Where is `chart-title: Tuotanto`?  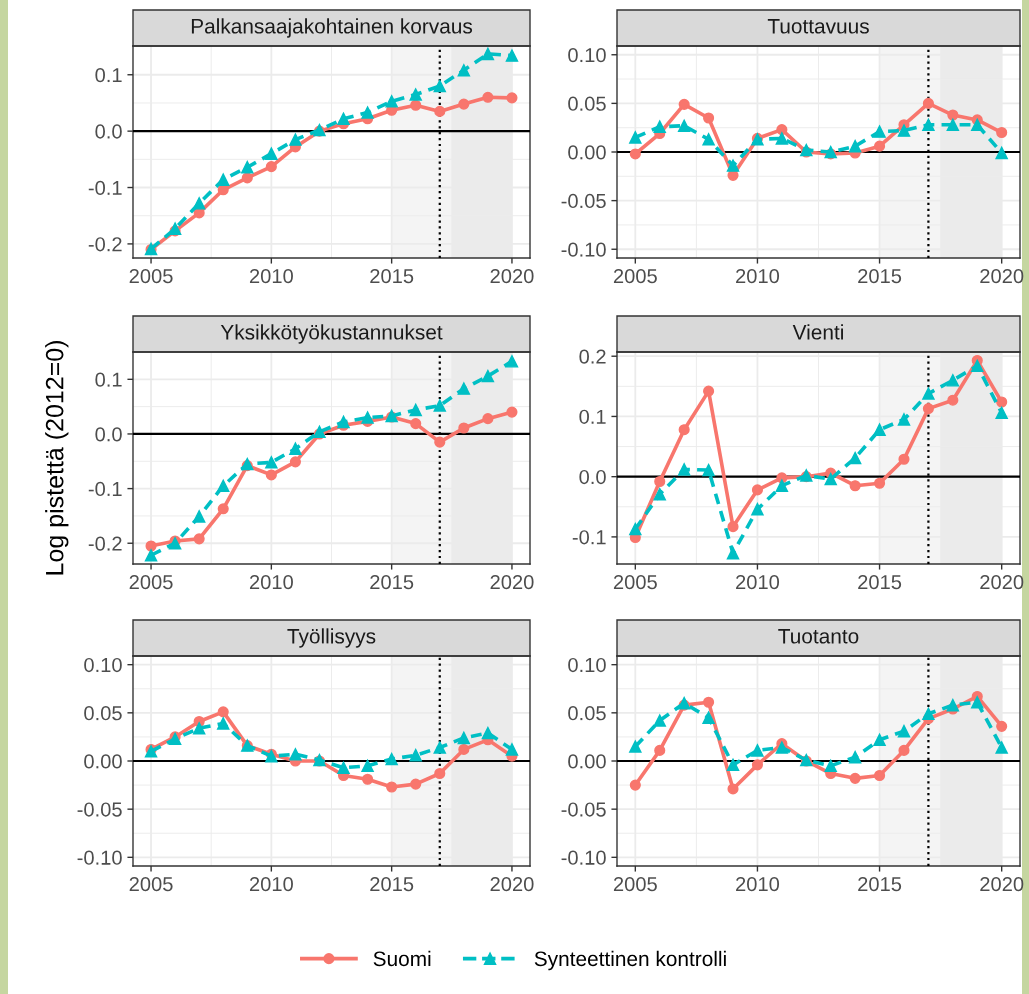 chart-title: Tuotanto is located at coordinates (818, 636).